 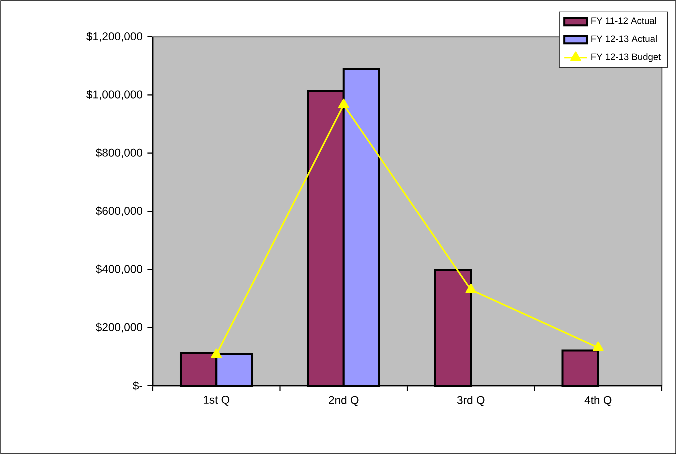 What do you see at coordinates (344, 401) in the screenshot?
I see `x-tick-label: 2nd Q` at bounding box center [344, 401].